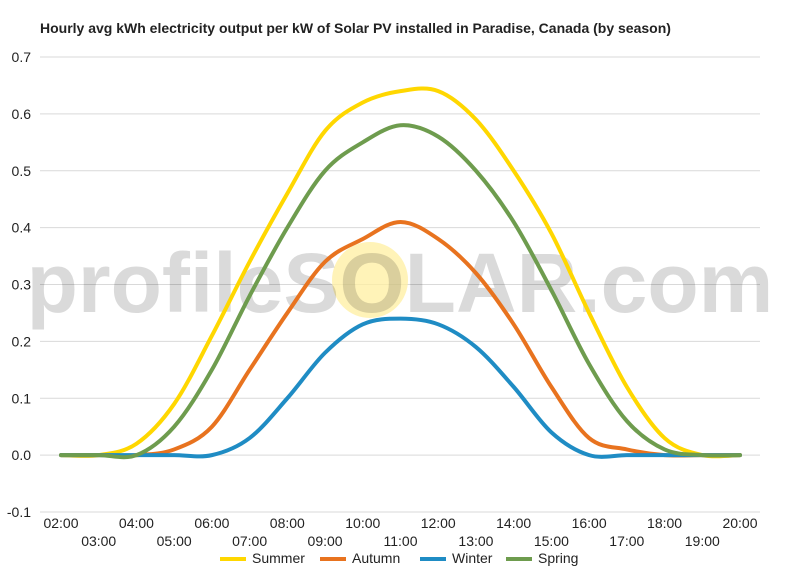 The height and width of the screenshot is (570, 800). Describe the element at coordinates (278, 558) in the screenshot. I see `legend-label: Summer` at that location.